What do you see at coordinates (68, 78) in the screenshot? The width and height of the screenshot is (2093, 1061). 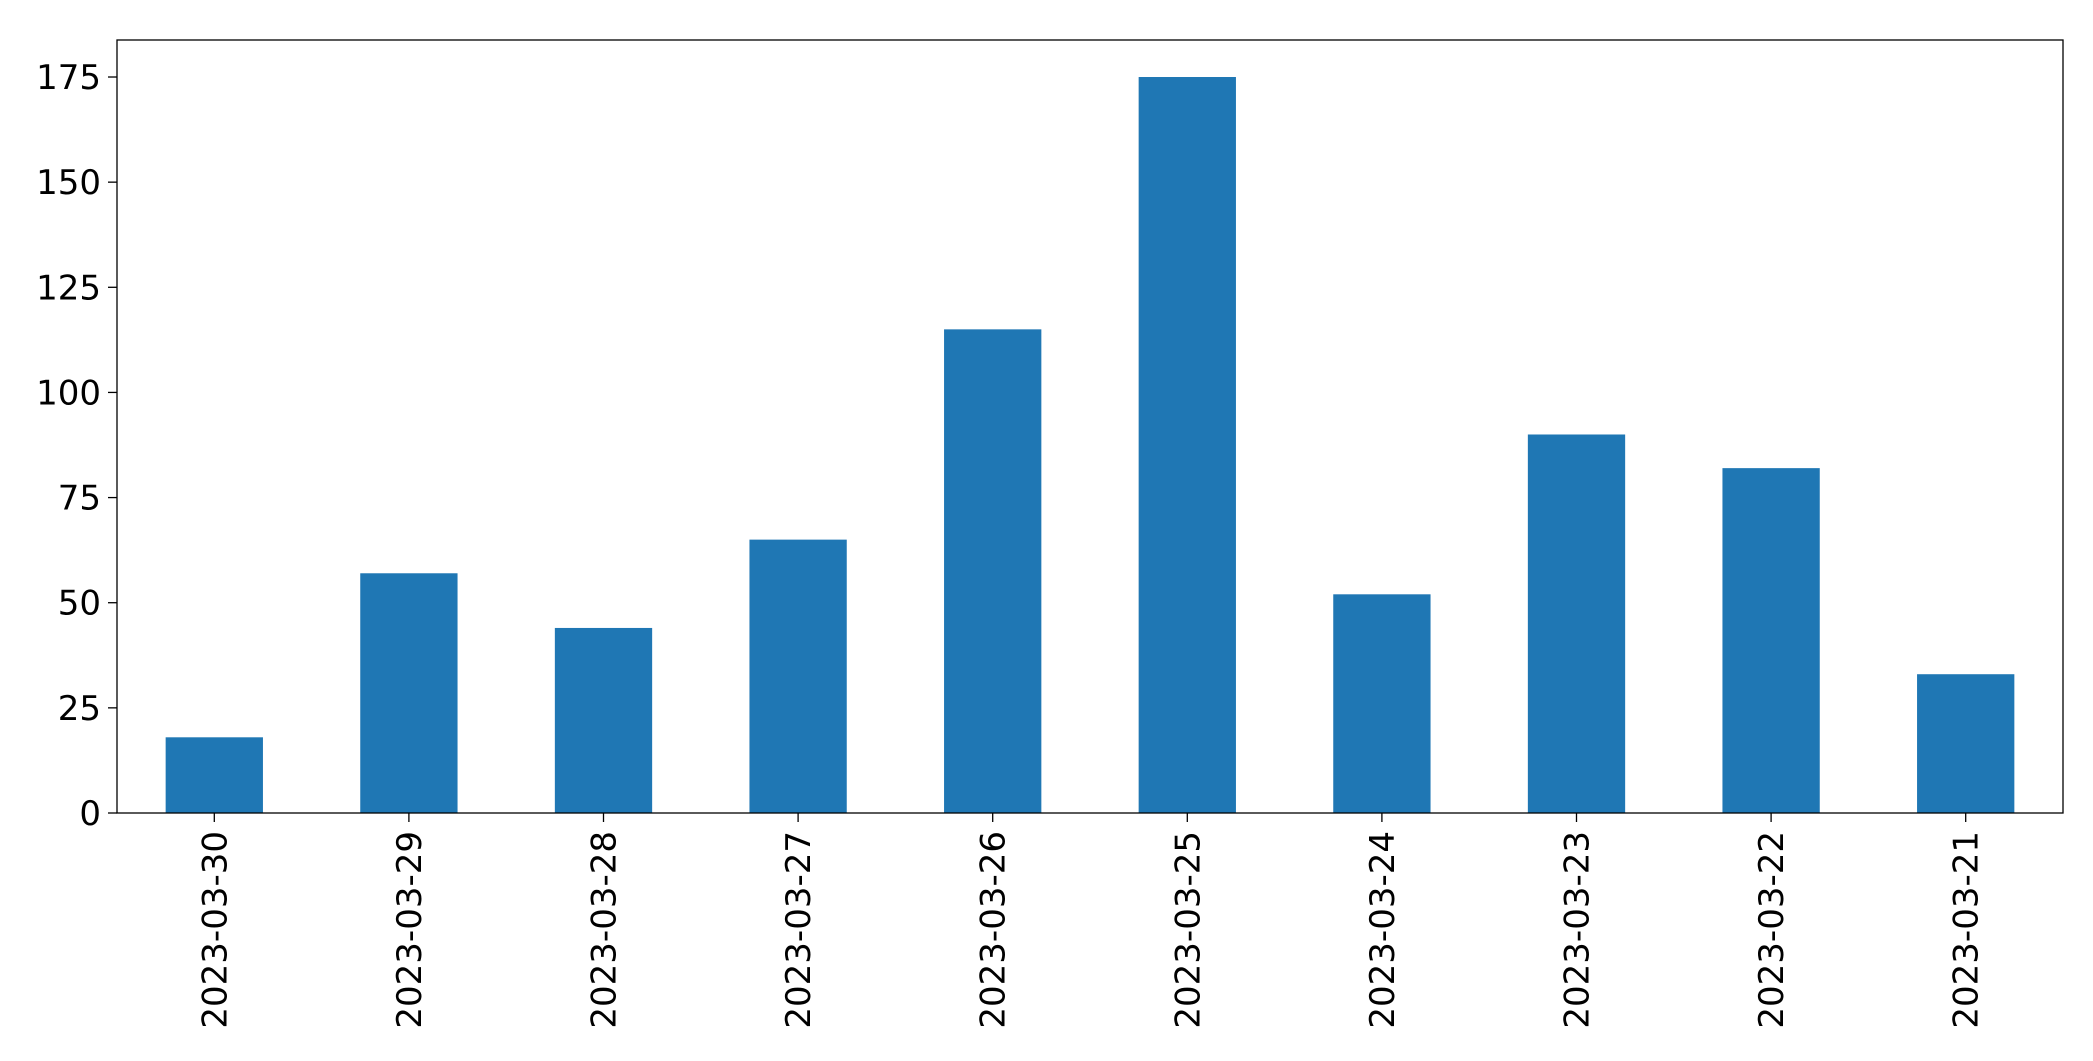 I see `y-tick-label: 175` at bounding box center [68, 78].